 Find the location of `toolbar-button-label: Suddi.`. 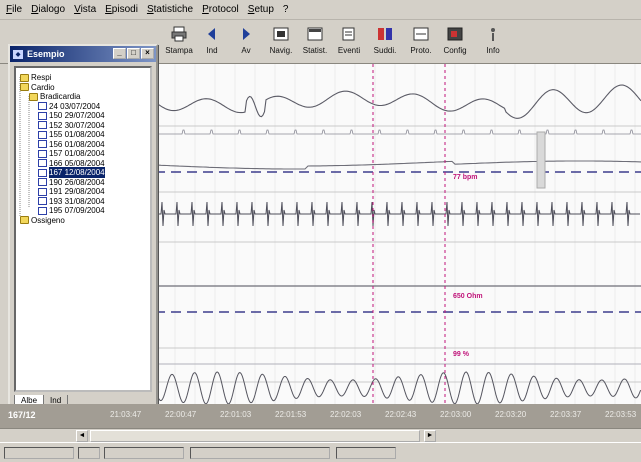

toolbar-button-label: Suddi. is located at coordinates (385, 50).